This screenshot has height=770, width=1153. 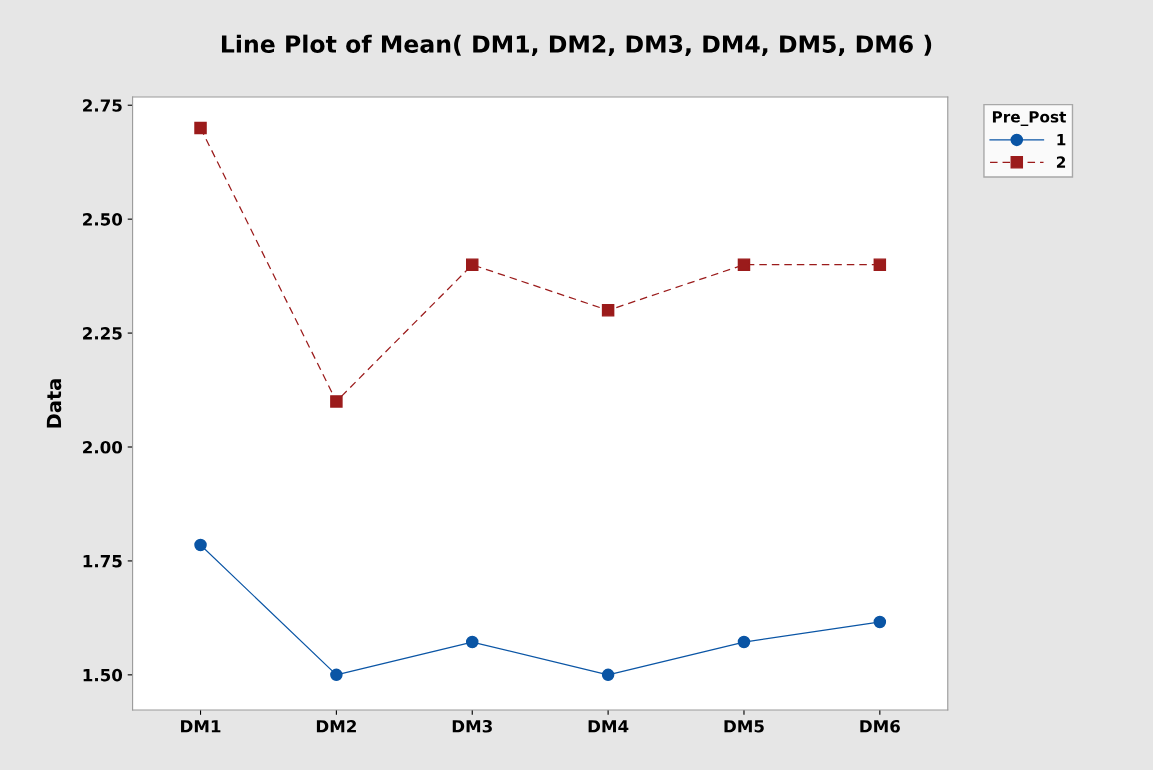 What do you see at coordinates (608, 726) in the screenshot?
I see `x-tick-label: DM4` at bounding box center [608, 726].